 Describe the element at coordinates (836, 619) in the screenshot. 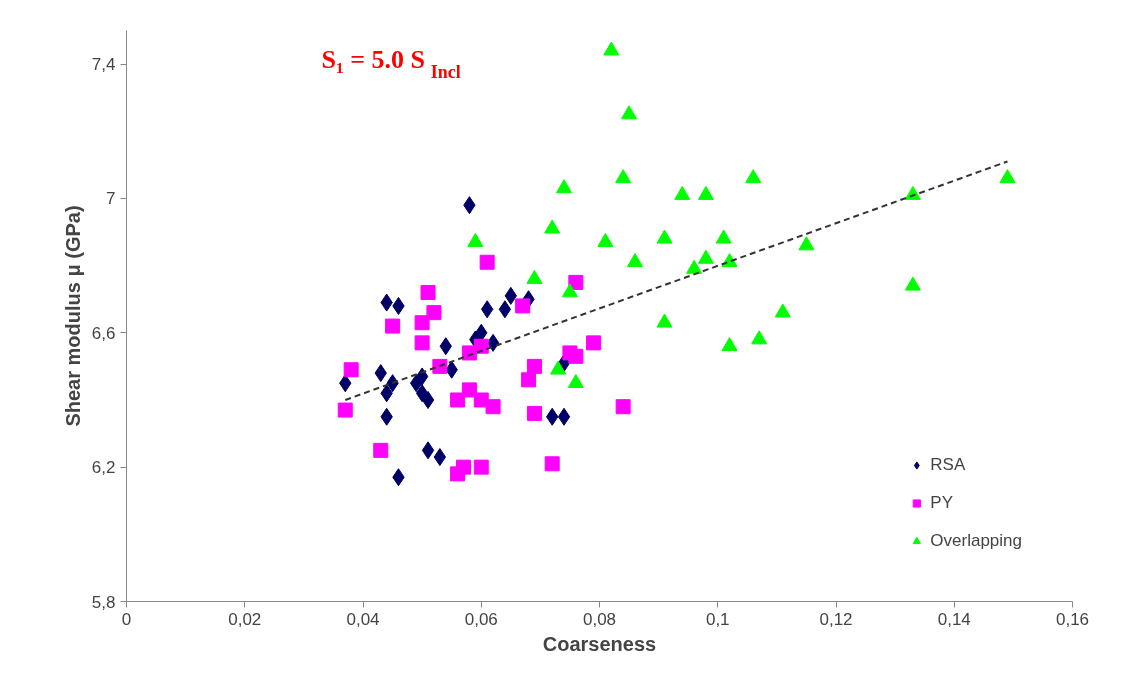

I see `x-tick-label: 0,12` at that location.